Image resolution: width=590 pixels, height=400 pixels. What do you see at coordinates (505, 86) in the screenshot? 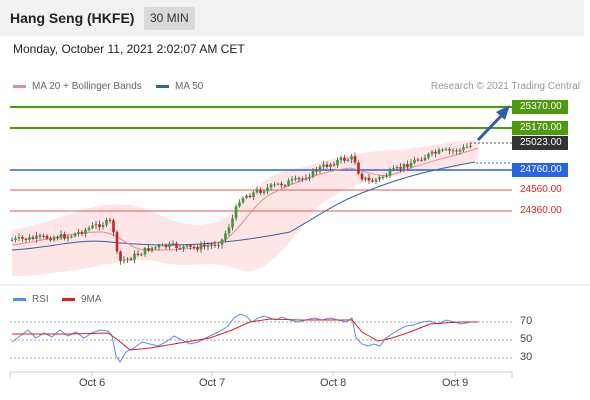
I see `credit-text: Research © 2021 Trading Central` at bounding box center [505, 86].